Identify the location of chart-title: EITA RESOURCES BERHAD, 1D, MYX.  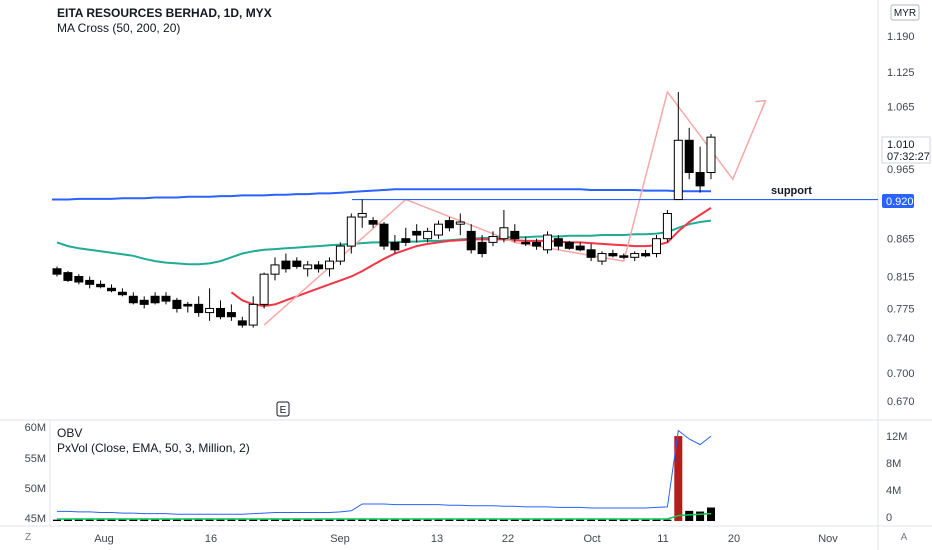
(164, 13).